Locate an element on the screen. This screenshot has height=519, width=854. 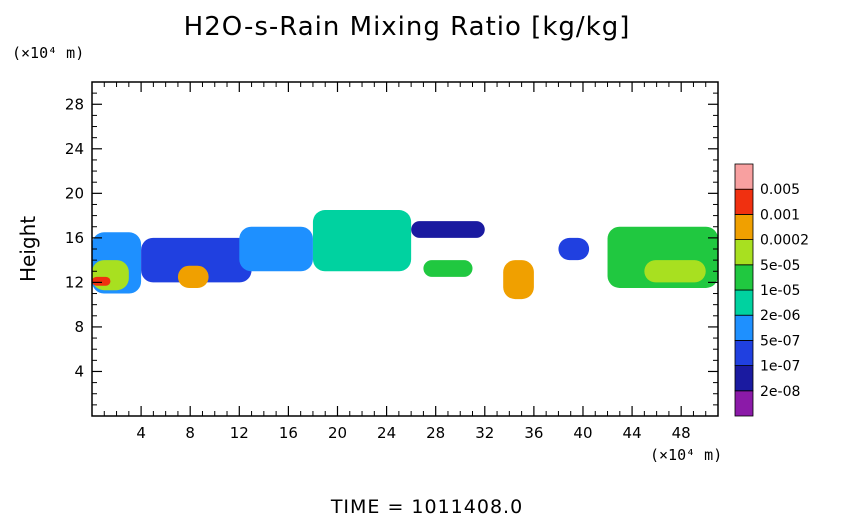
x-tick-label: 36 is located at coordinates (533, 433).